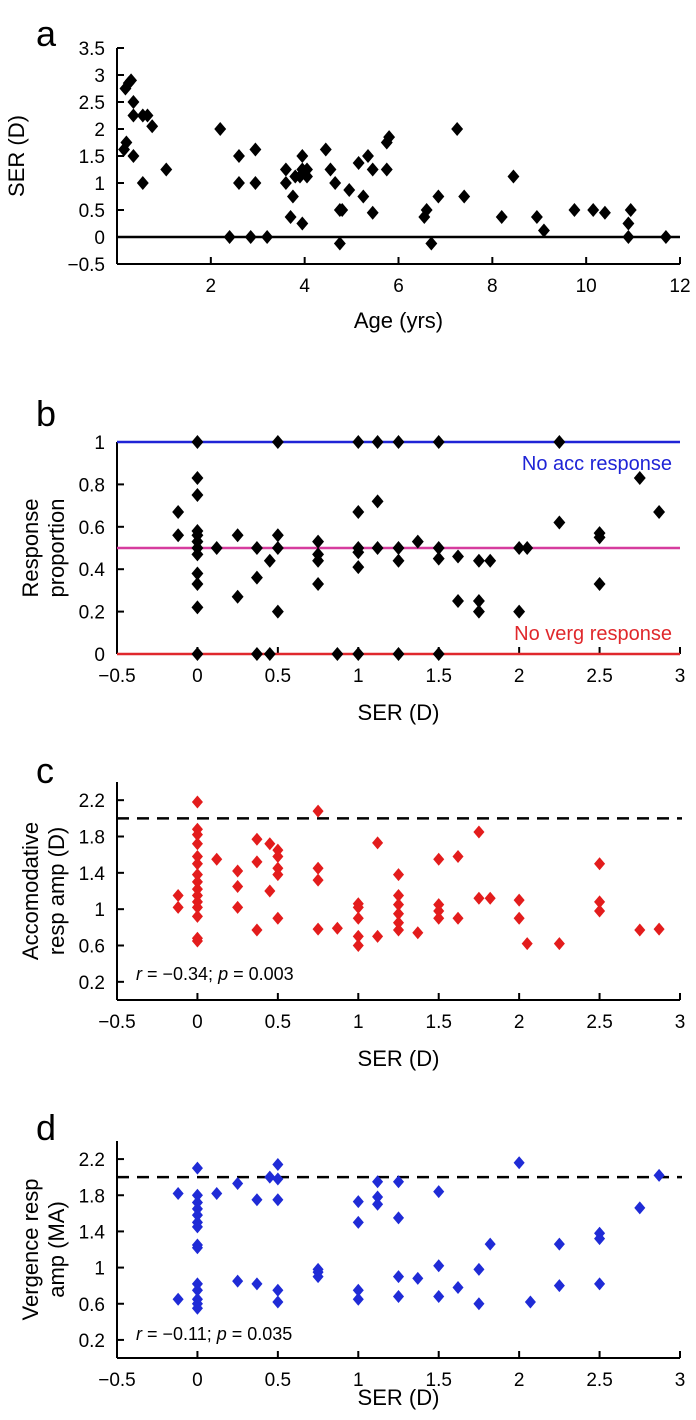  What do you see at coordinates (46, 33) in the screenshot?
I see `panel-letter-a: a` at bounding box center [46, 33].